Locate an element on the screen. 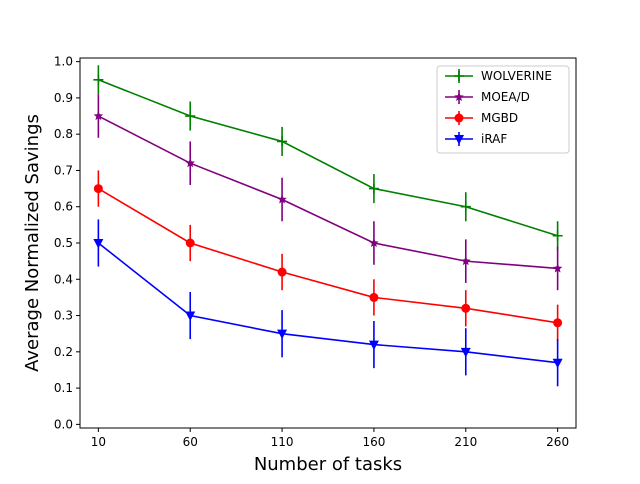  y-tick-label: 0.9 is located at coordinates (63, 98).